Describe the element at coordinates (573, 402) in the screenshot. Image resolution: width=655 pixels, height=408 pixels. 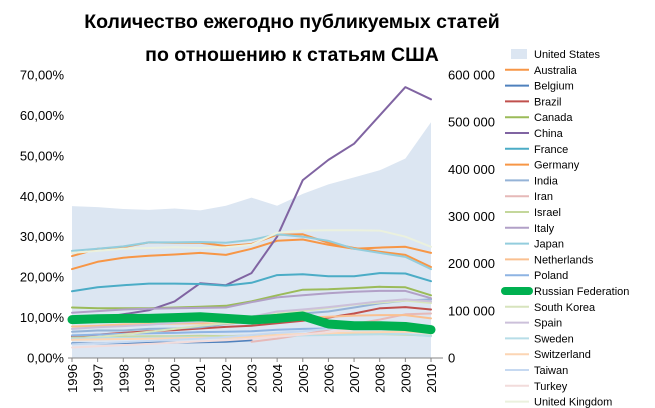
I see `legend-label-united-kingdom: United Kingdom` at that location.